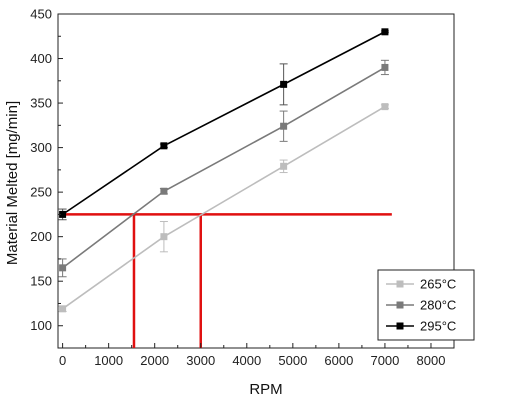 This screenshot has width=512, height=404. What do you see at coordinates (12, 183) in the screenshot?
I see `y-axis-label: Material Melted [mg/min]` at bounding box center [12, 183].